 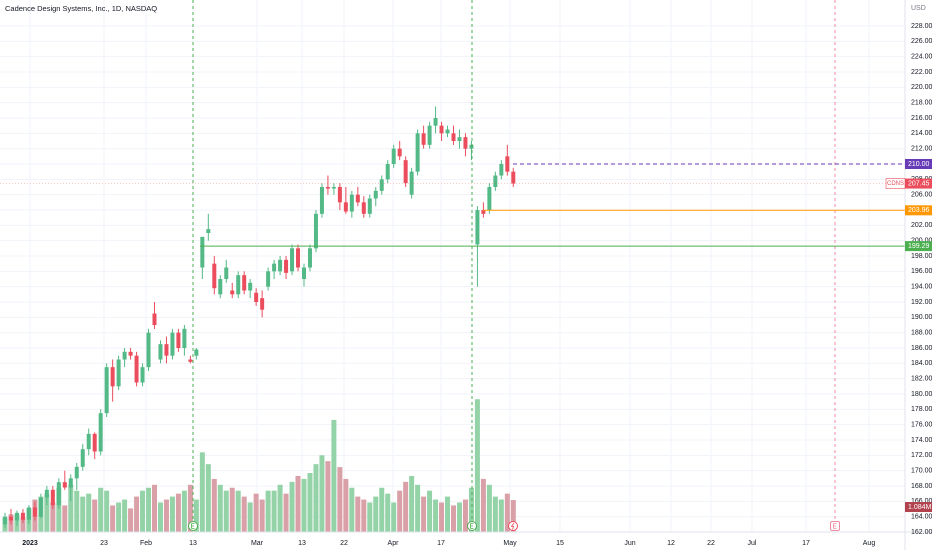 What do you see at coordinates (921, 41) in the screenshot?
I see `y-tick-label: 226.00` at bounding box center [921, 41].